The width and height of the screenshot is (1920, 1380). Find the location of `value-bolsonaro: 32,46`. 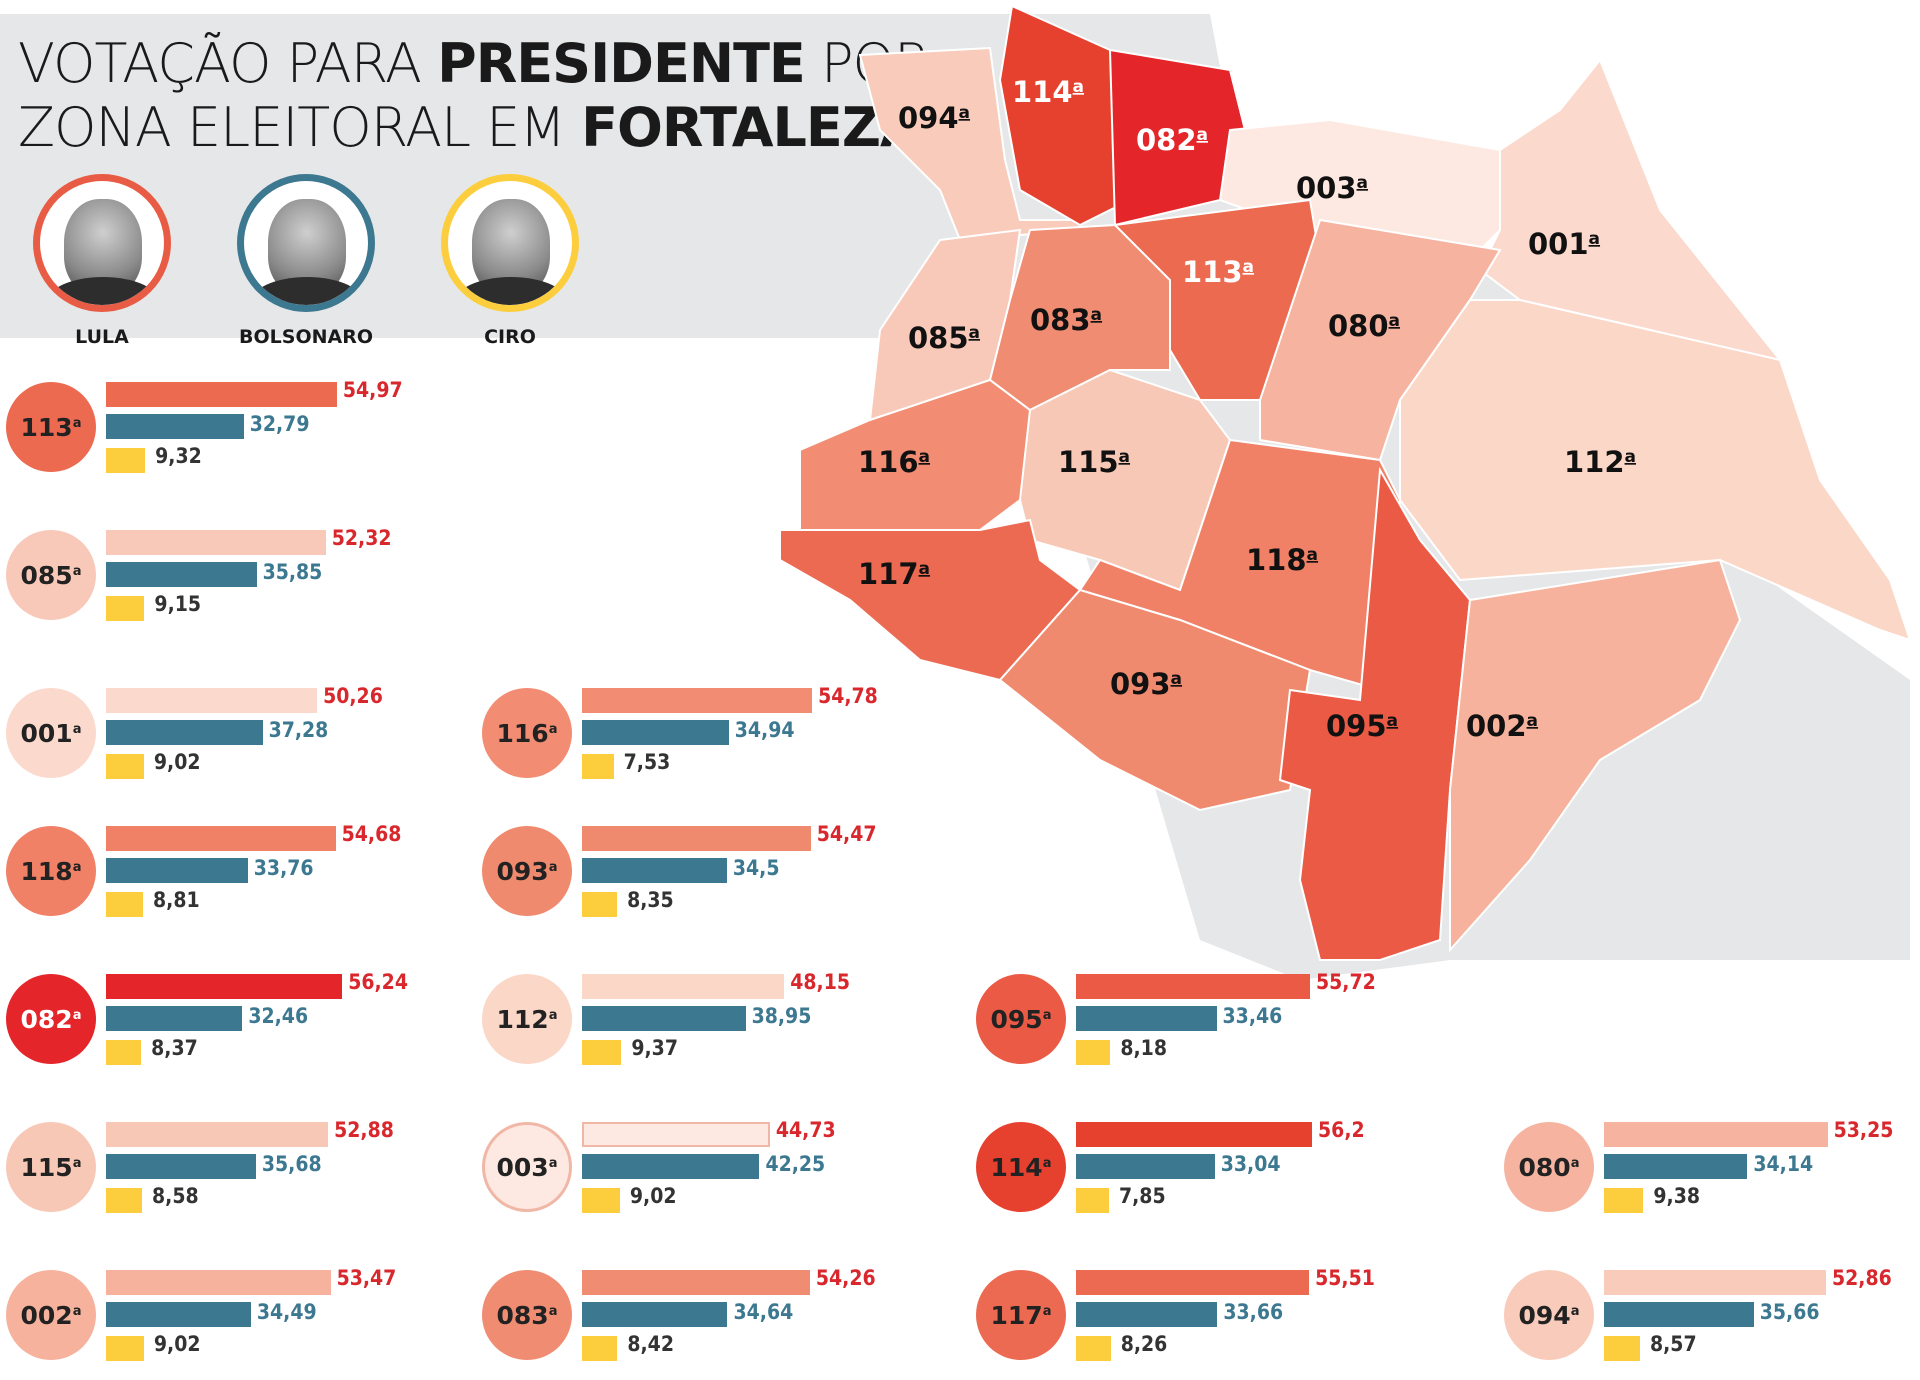

value-bolsonaro: 32,46 is located at coordinates (278, 1016).